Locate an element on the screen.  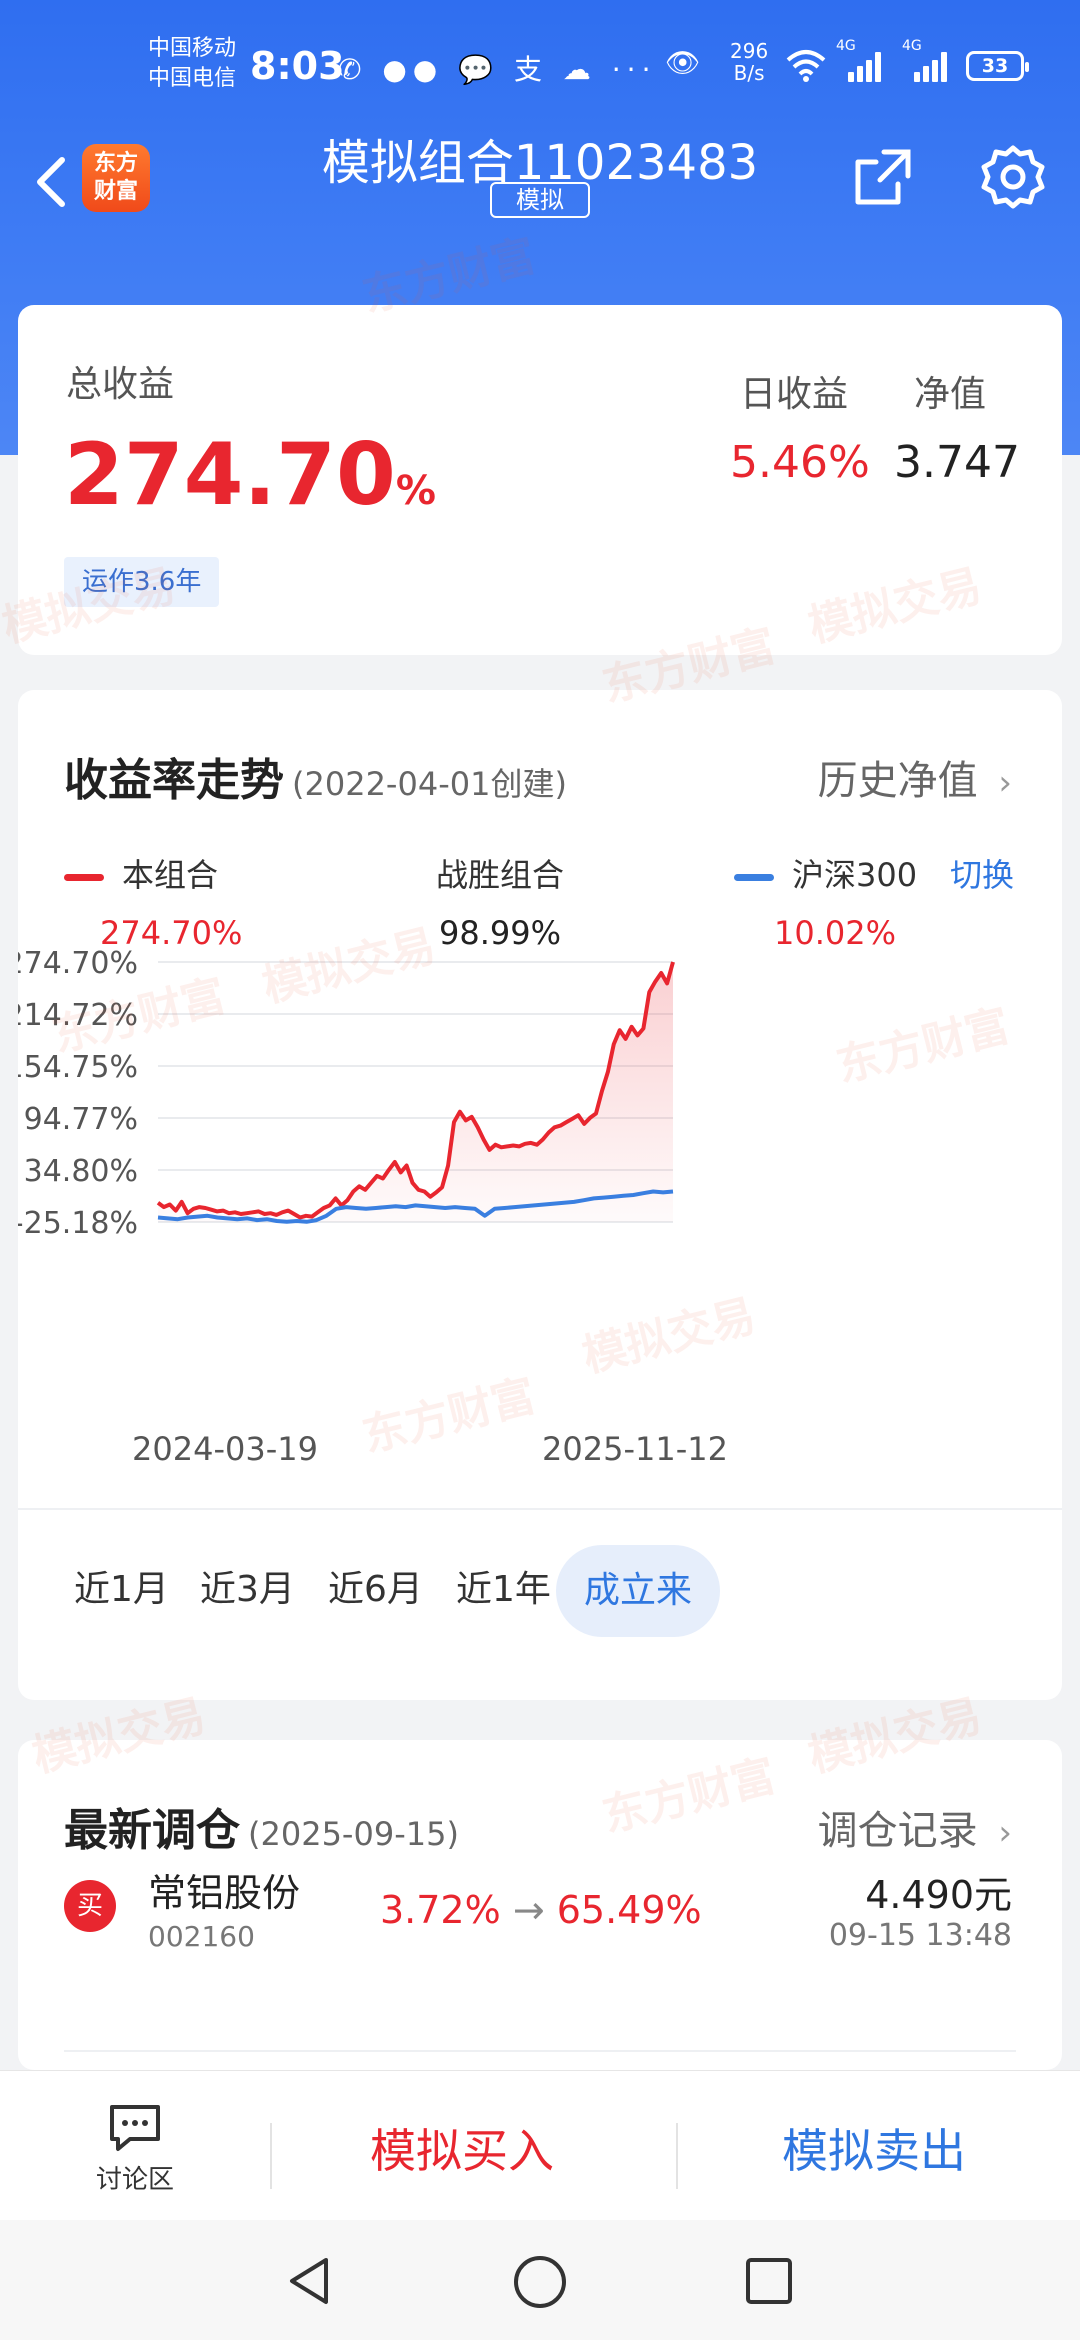
stock-name: 常铝股份 is located at coordinates (224, 1893).